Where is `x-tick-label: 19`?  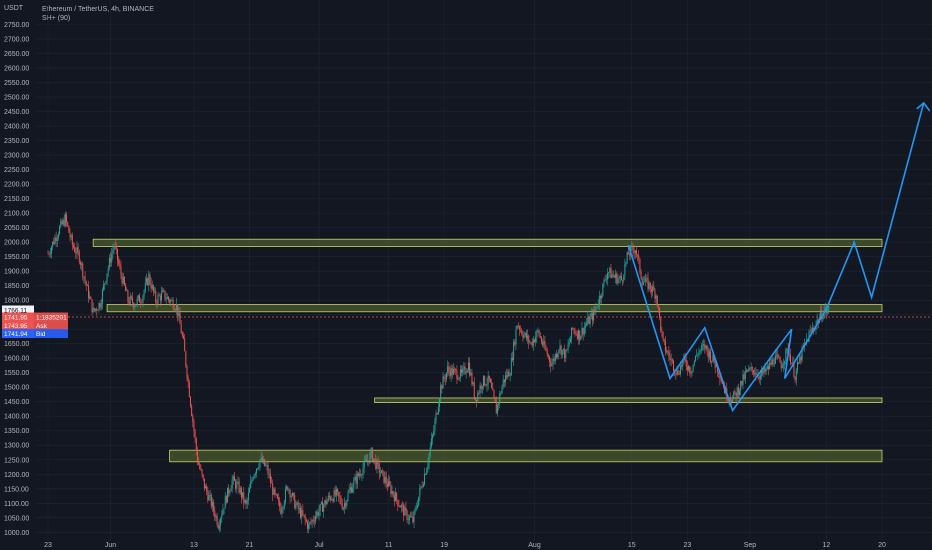
x-tick-label: 19 is located at coordinates (444, 545).